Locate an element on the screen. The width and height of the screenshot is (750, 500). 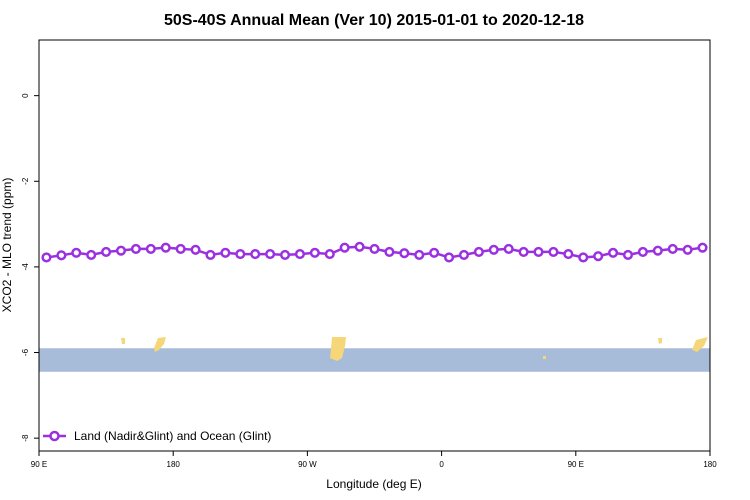
y-tick-label: -2 is located at coordinates (25, 181).